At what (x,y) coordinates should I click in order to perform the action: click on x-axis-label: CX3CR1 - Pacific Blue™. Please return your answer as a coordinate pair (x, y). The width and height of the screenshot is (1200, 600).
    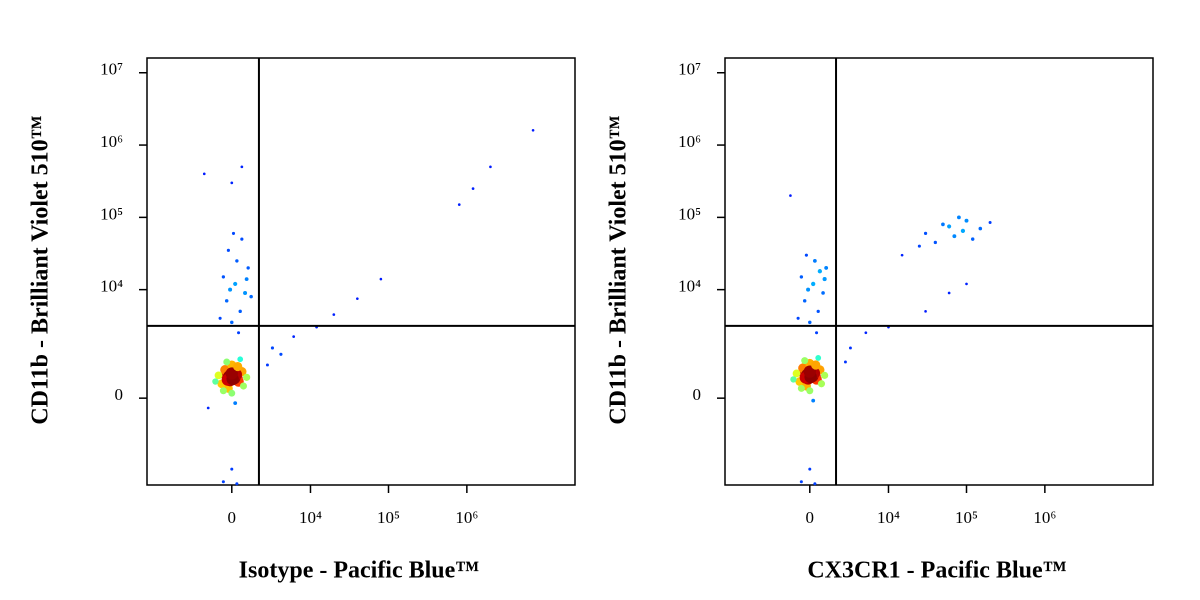
    Looking at the image, I should click on (936, 571).